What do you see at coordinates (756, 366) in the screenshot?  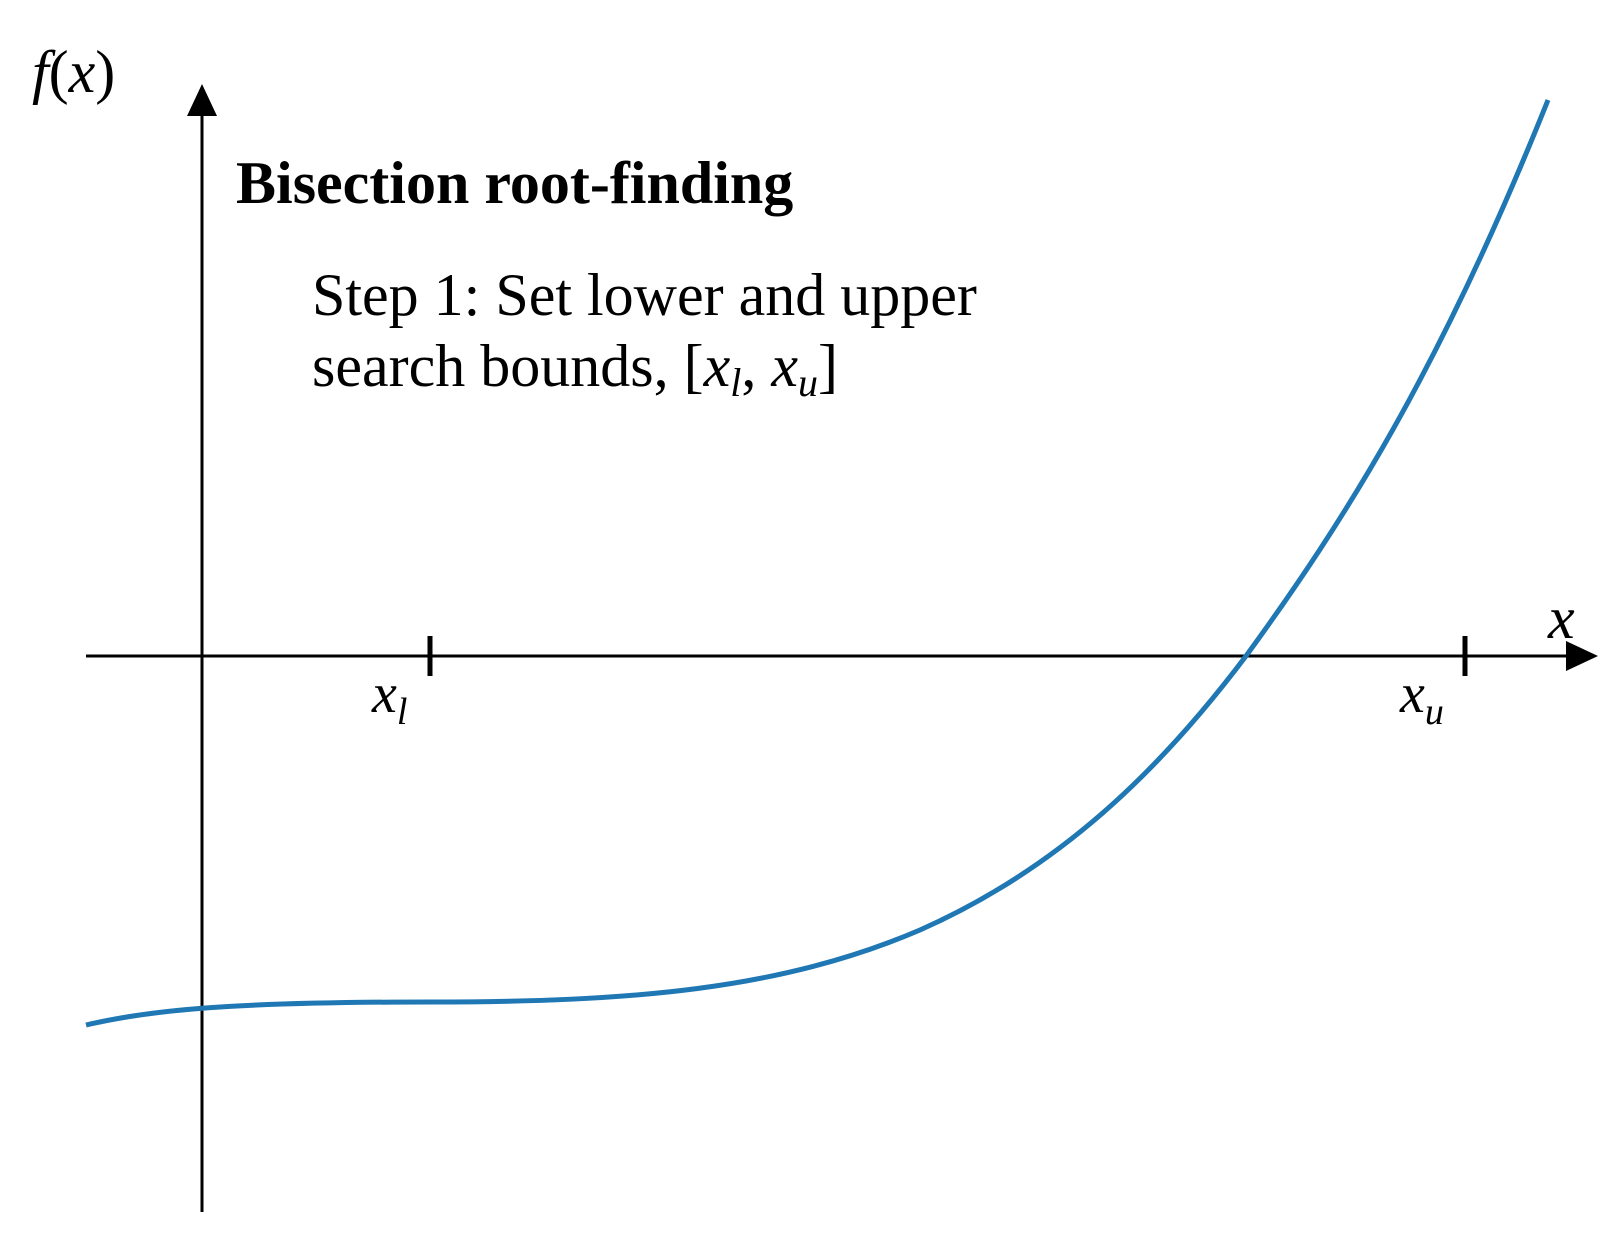 I see `step-sep: ,` at bounding box center [756, 366].